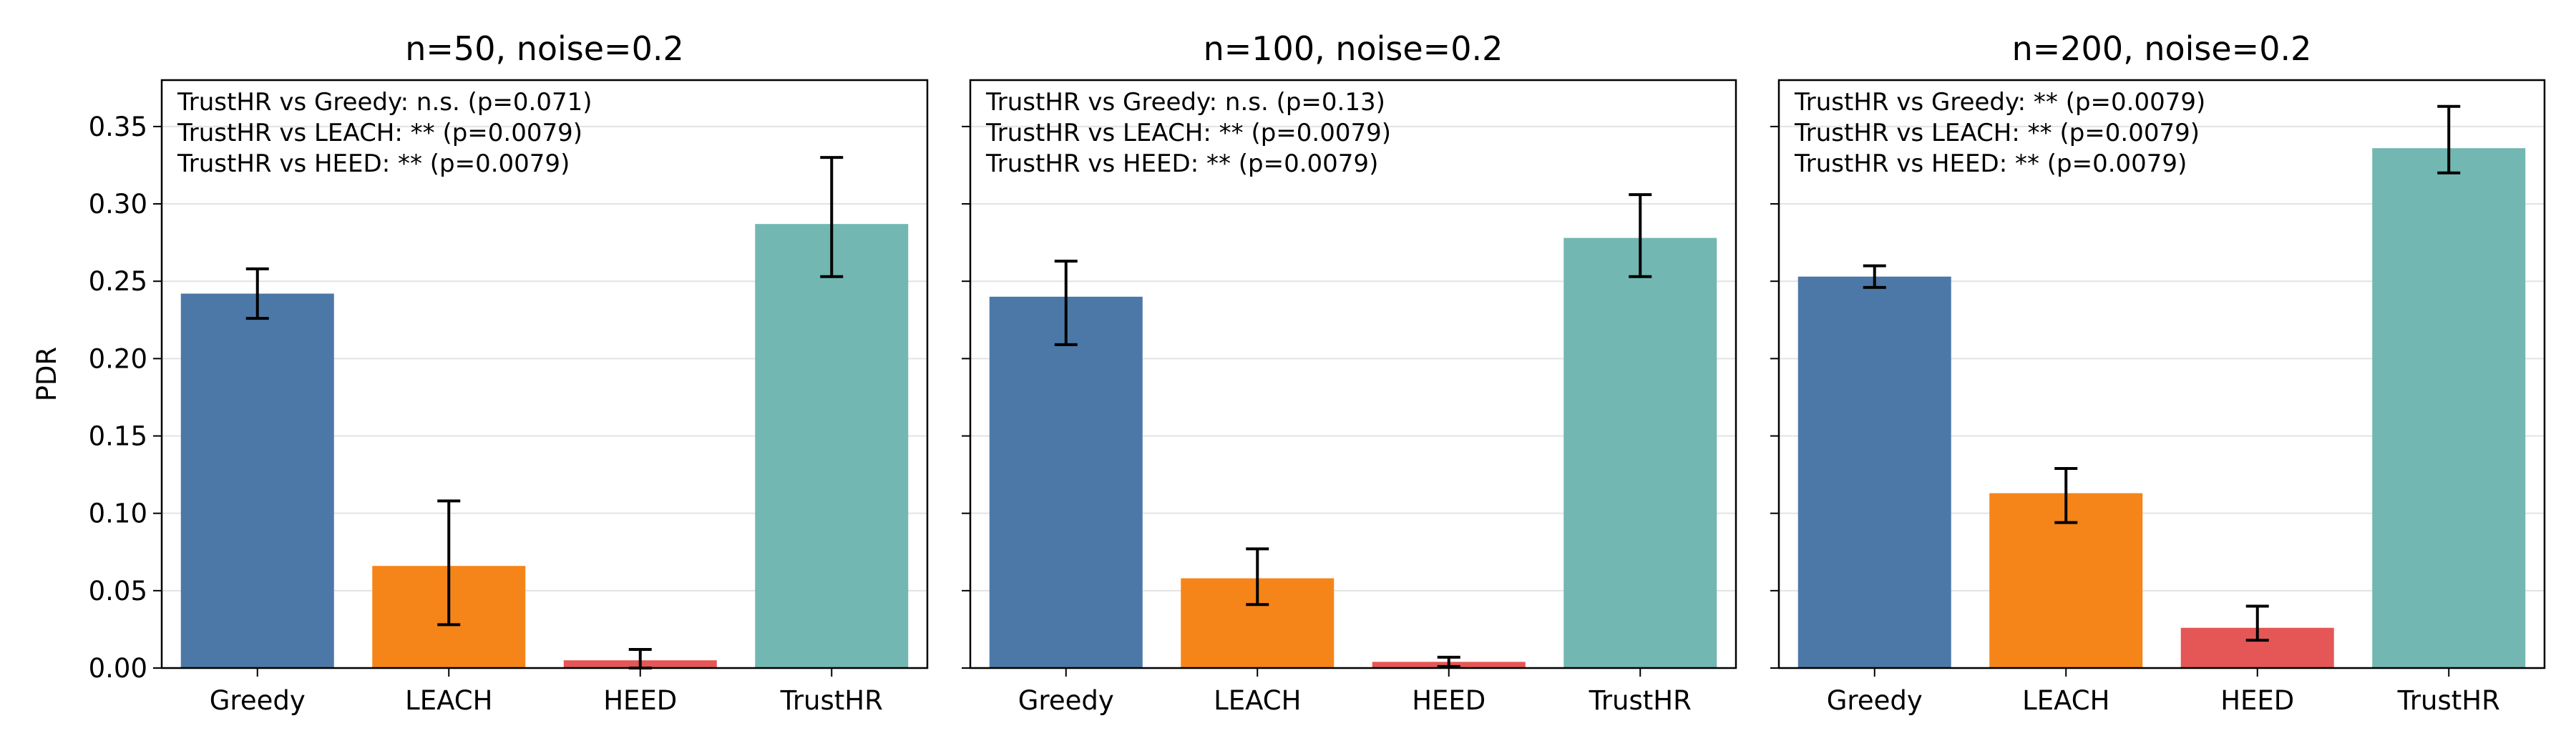 The image size is (2576, 751). Describe the element at coordinates (1353, 48) in the screenshot. I see `panel-title: n=100, noise=0.2` at that location.